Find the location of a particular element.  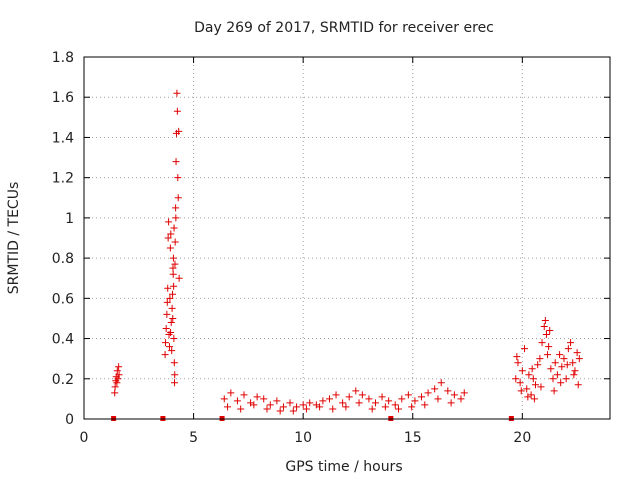

y-tick-label: 0 is located at coordinates (69, 420).